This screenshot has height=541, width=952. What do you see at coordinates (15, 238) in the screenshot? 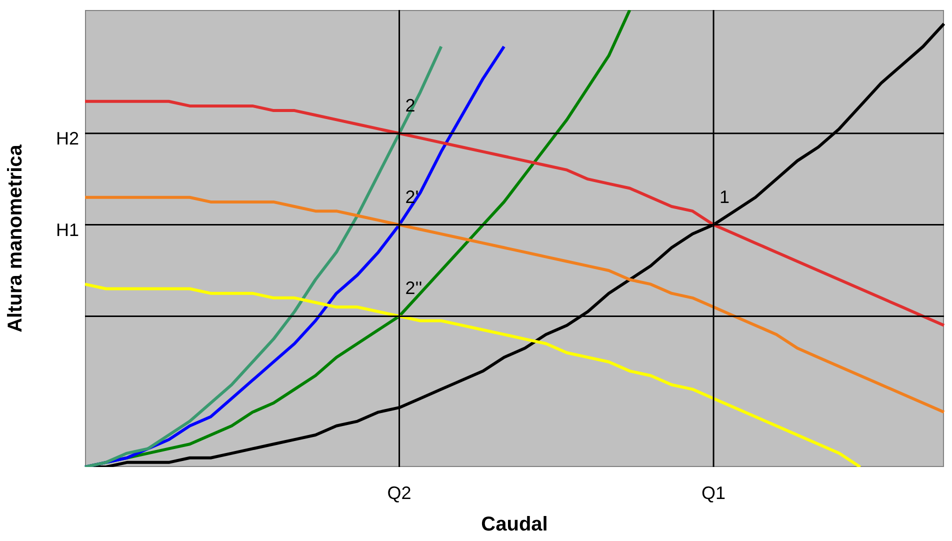
I see `y-axis-title: Altura manometrica` at bounding box center [15, 238].